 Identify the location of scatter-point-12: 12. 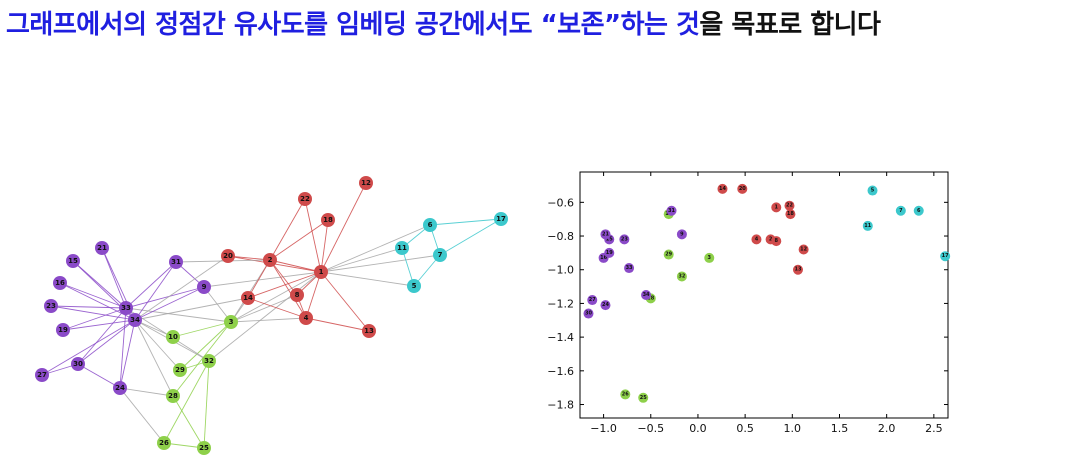
(803, 249).